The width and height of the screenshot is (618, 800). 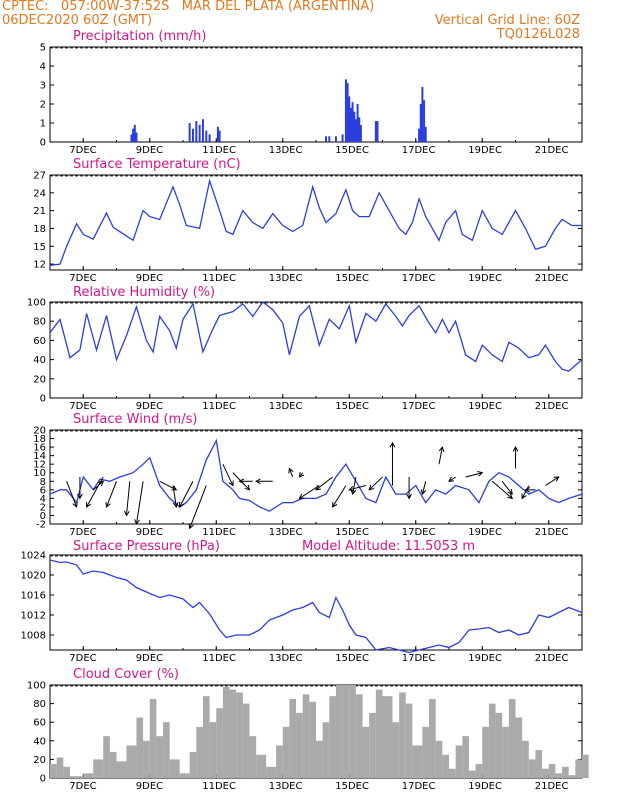 What do you see at coordinates (419, 406) in the screenshot?
I see `rh-xtick-label: 17DEC` at bounding box center [419, 406].